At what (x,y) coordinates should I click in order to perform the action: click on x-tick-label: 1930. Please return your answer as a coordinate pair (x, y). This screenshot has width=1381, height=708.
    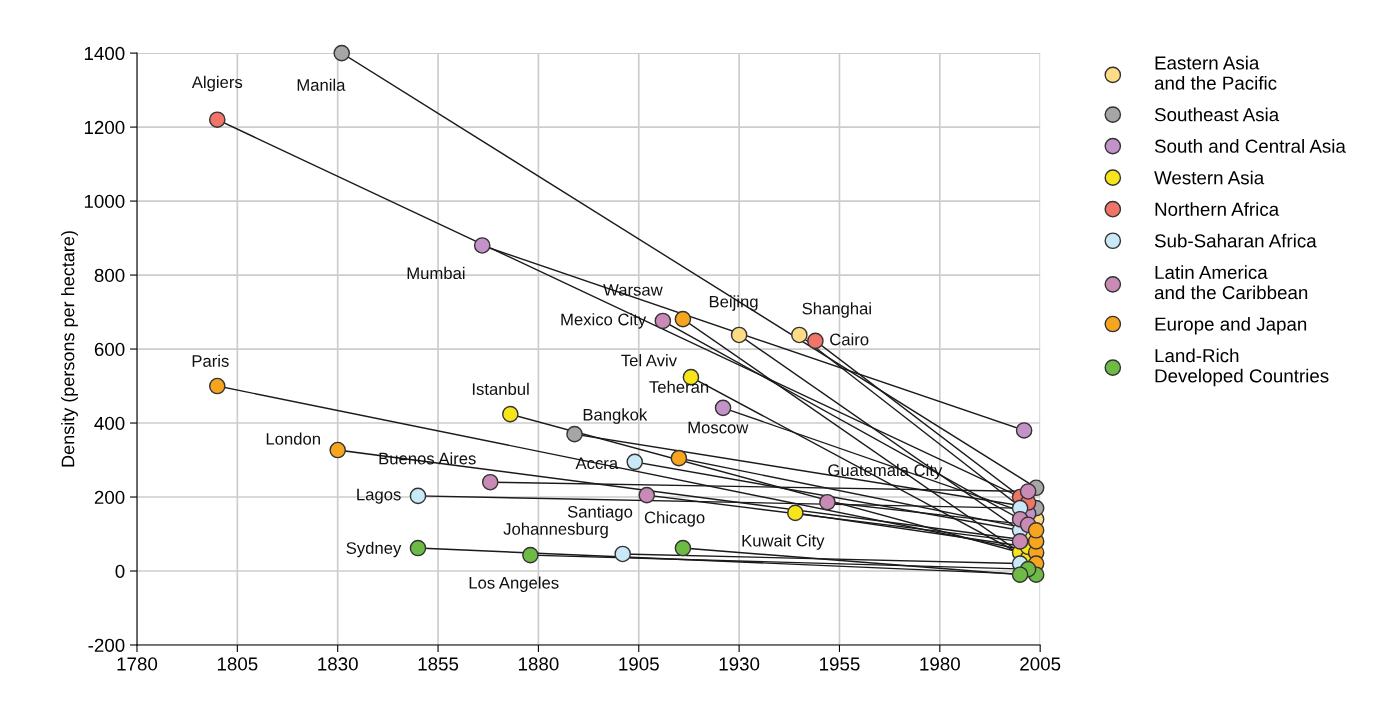
    Looking at the image, I should click on (739, 664).